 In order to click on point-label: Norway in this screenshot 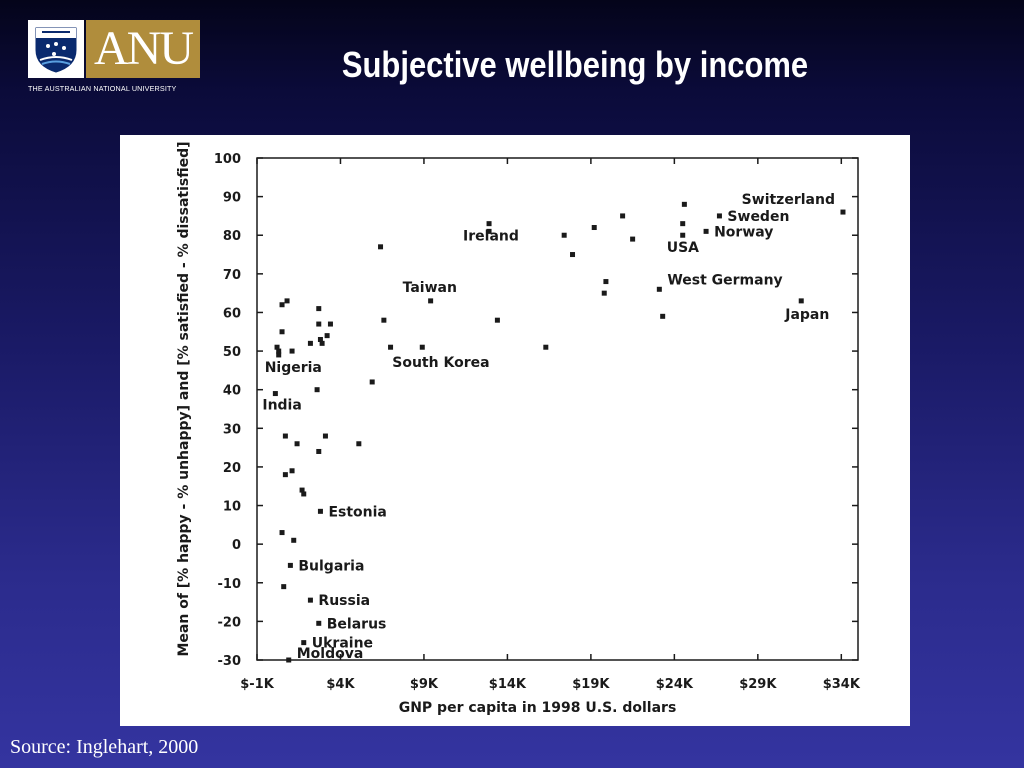, I will do `click(743, 232)`.